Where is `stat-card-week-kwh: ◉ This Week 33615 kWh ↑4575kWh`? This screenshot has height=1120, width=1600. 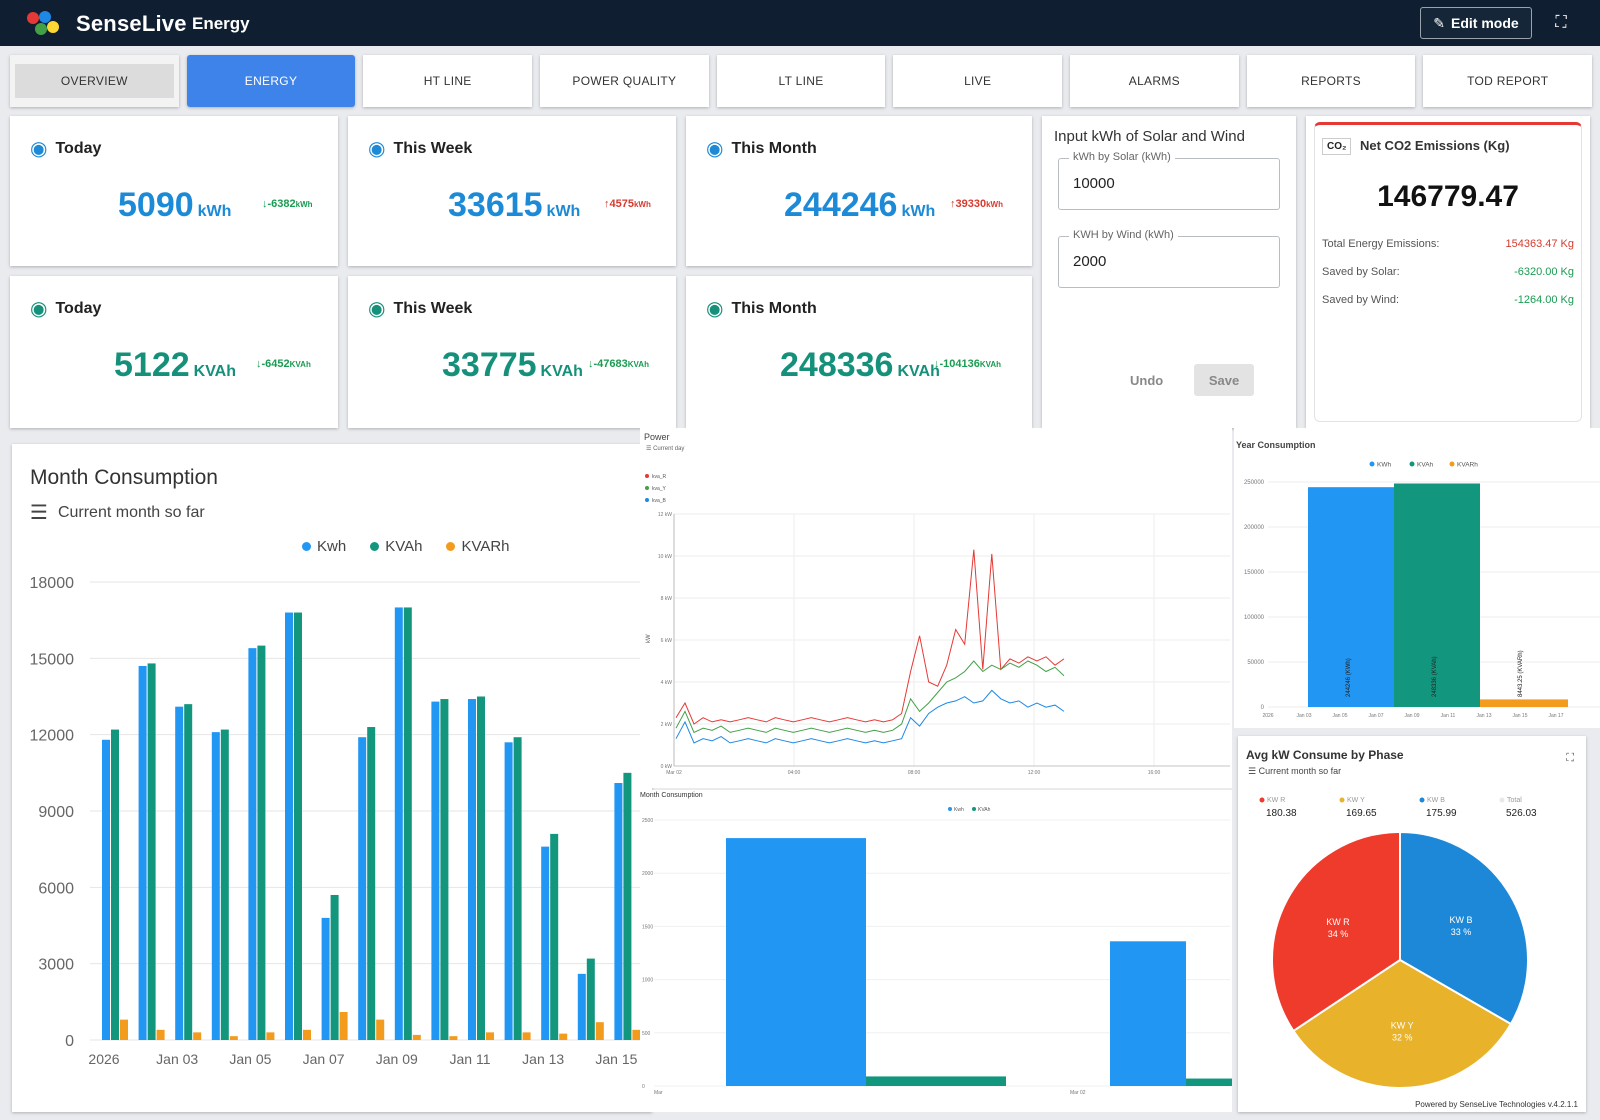 stat-card-week-kwh: ◉ This Week 33615 kWh ↑4575kWh is located at coordinates (512, 191).